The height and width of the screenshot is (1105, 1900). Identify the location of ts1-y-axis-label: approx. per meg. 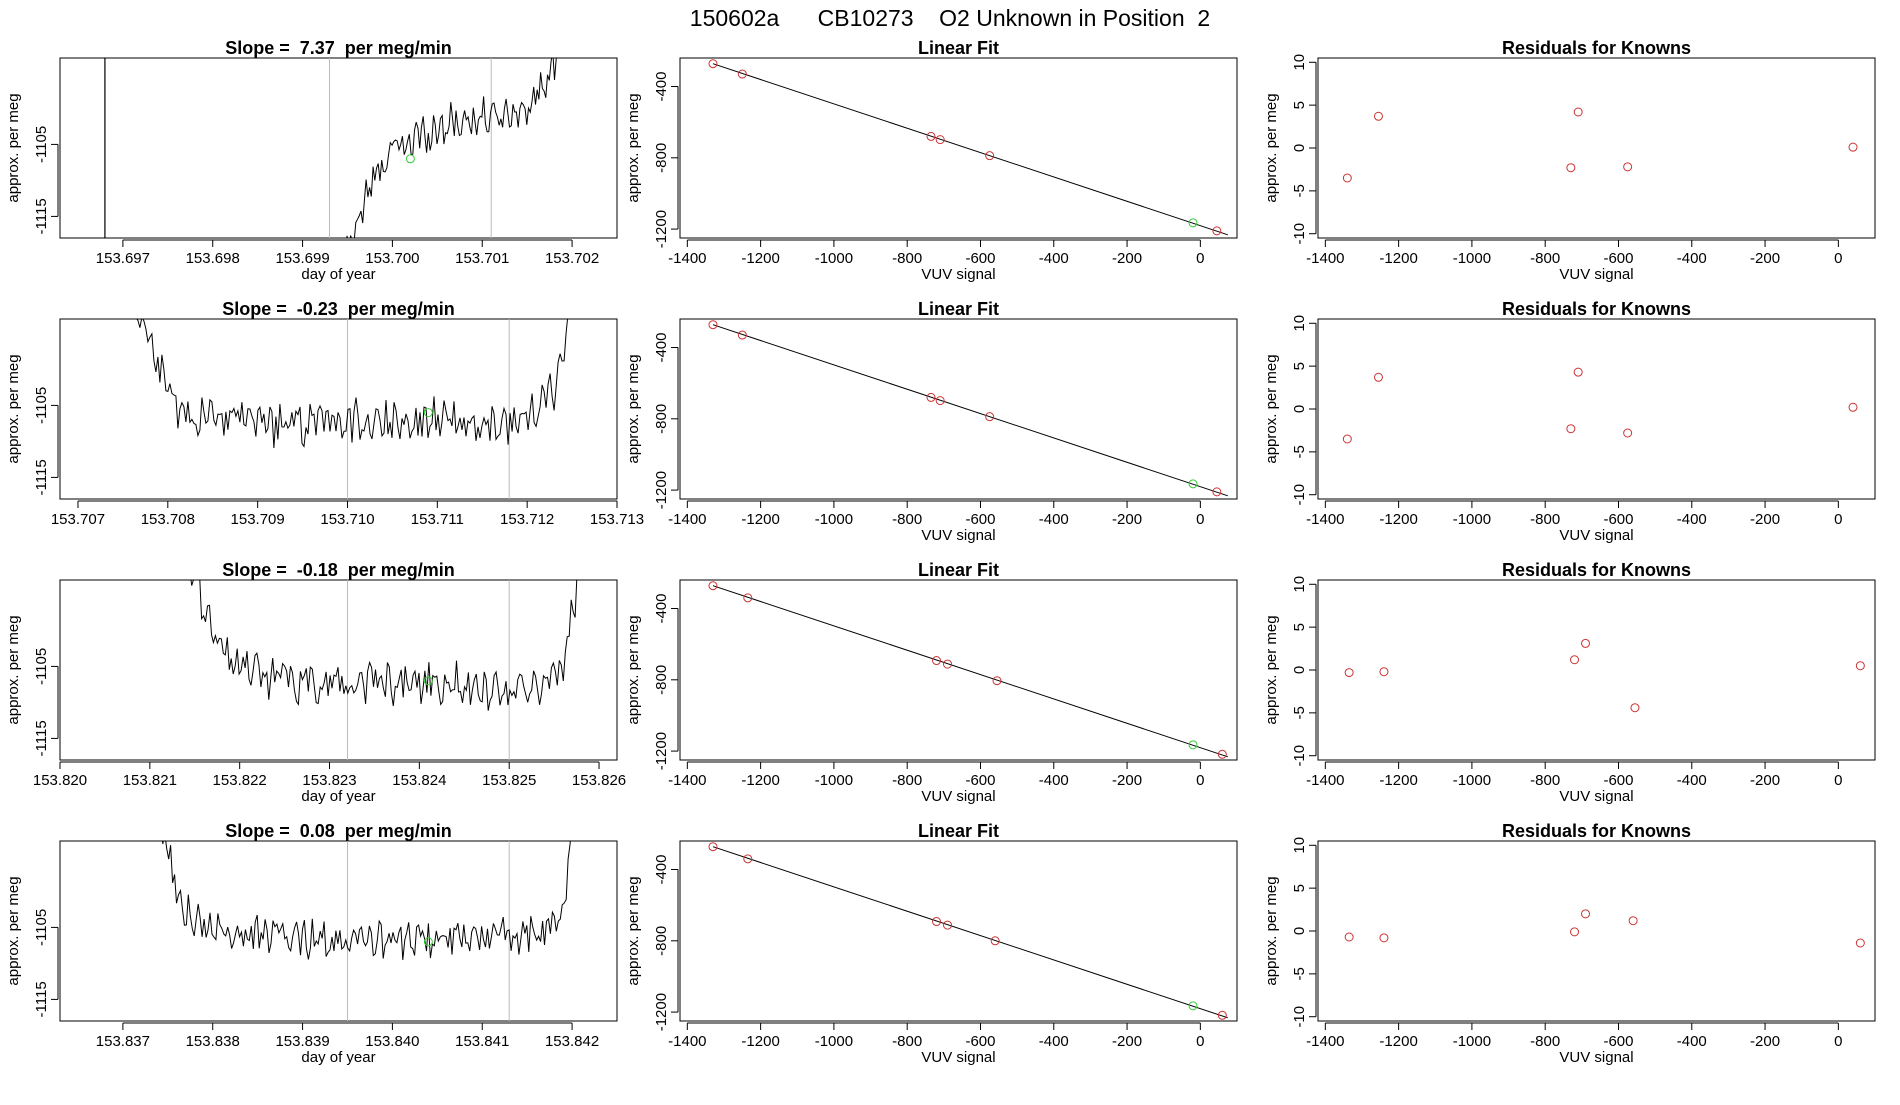
(13, 408).